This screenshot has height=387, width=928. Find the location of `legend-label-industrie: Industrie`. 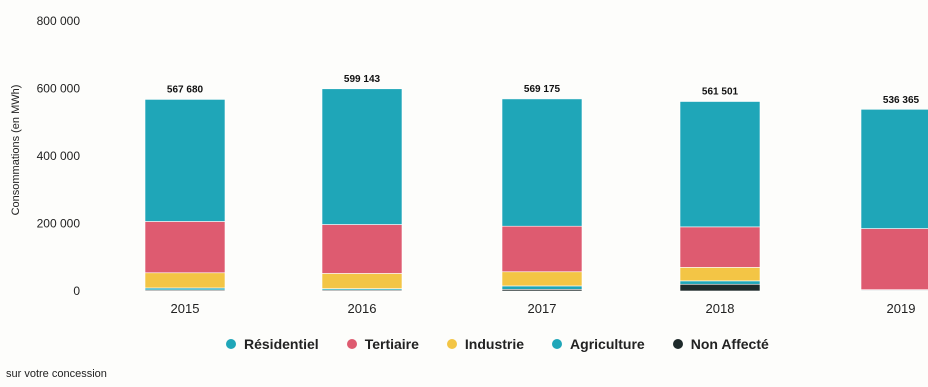

legend-label-industrie: Industrie is located at coordinates (494, 344).